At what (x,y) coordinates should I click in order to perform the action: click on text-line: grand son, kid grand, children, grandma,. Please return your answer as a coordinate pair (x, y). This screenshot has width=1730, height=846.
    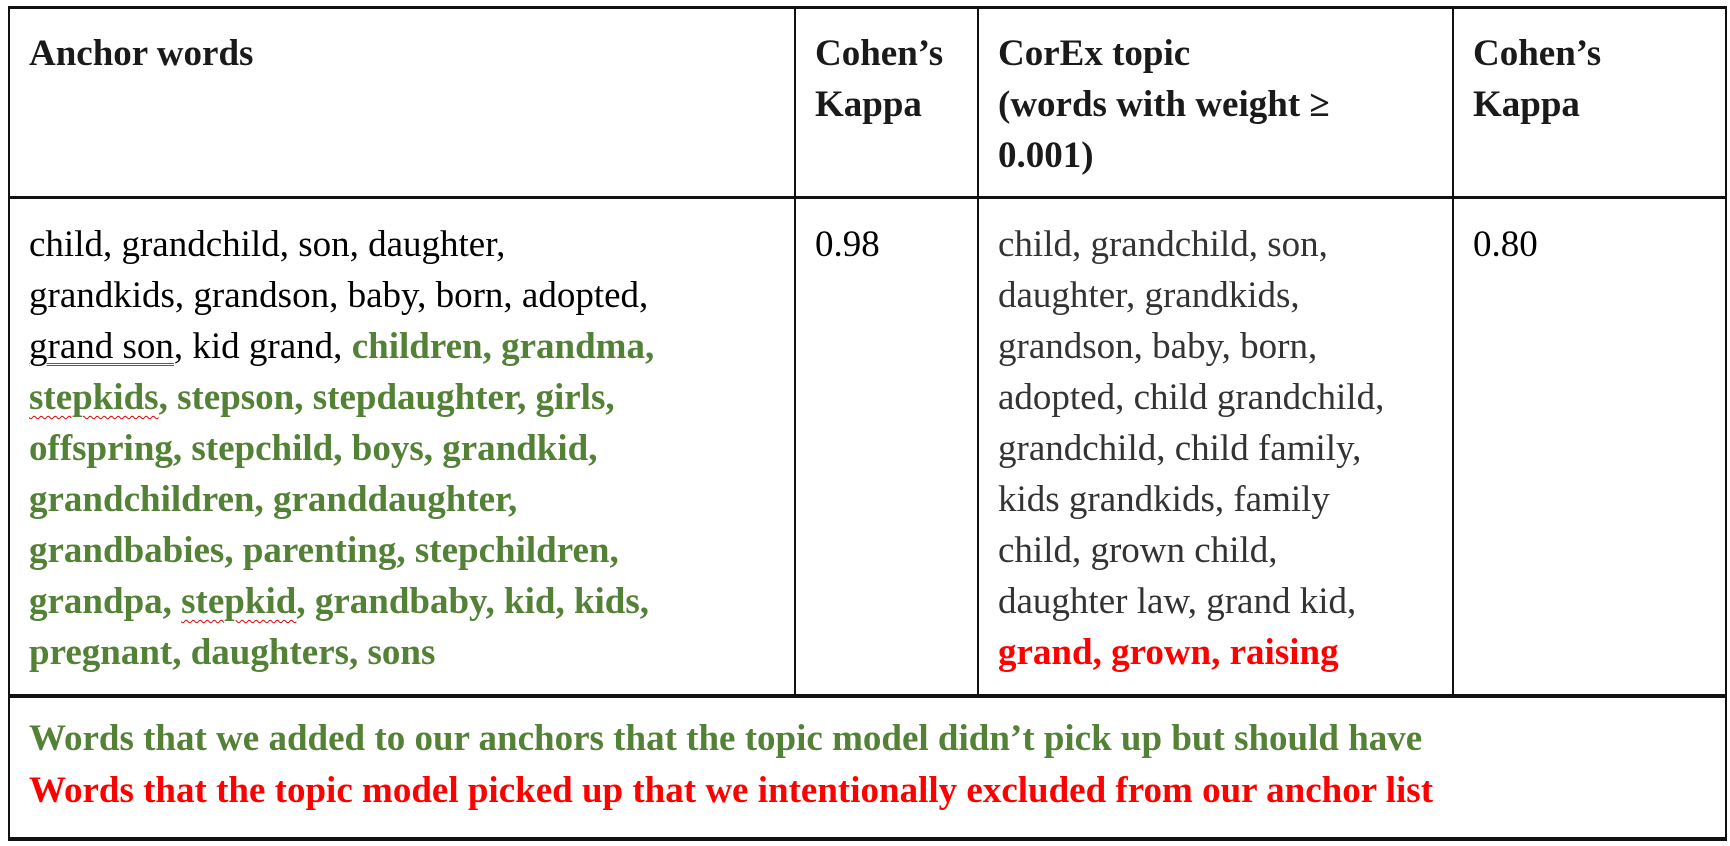
    Looking at the image, I should click on (411, 346).